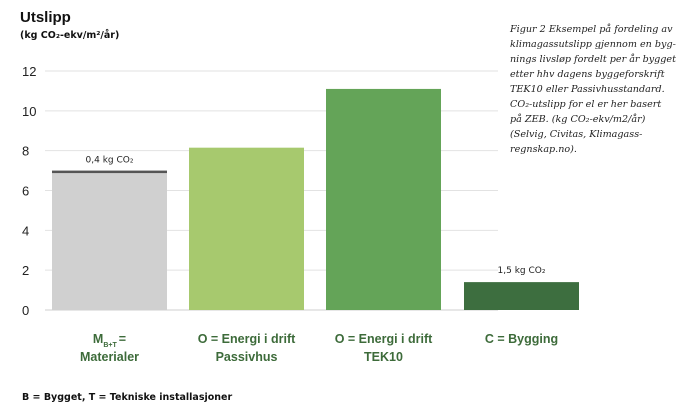  I want to click on x-label-line2: Materialer, so click(109, 357).